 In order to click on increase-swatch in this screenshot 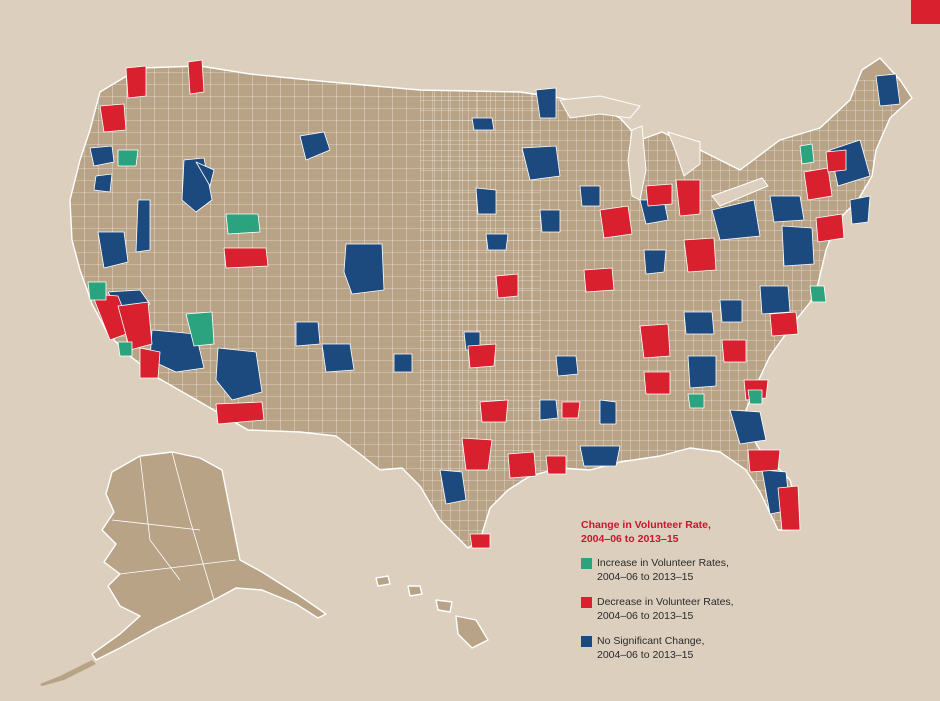, I will do `click(586, 563)`.